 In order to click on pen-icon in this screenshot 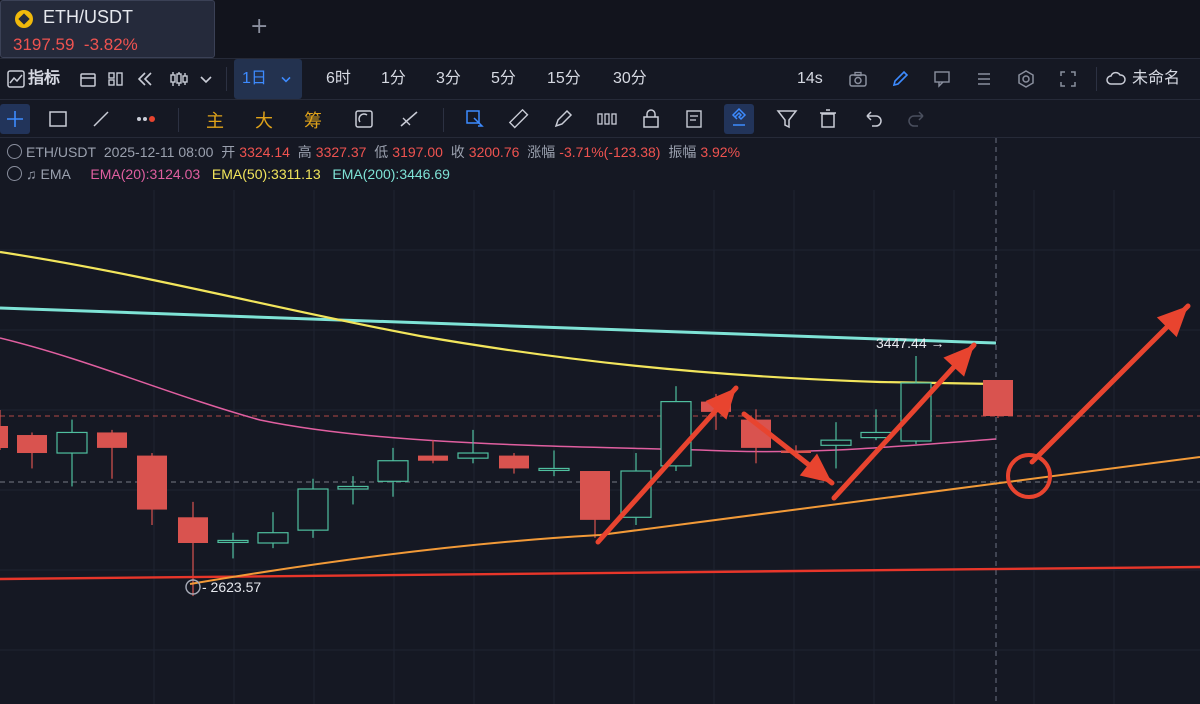, I will do `click(900, 79)`.